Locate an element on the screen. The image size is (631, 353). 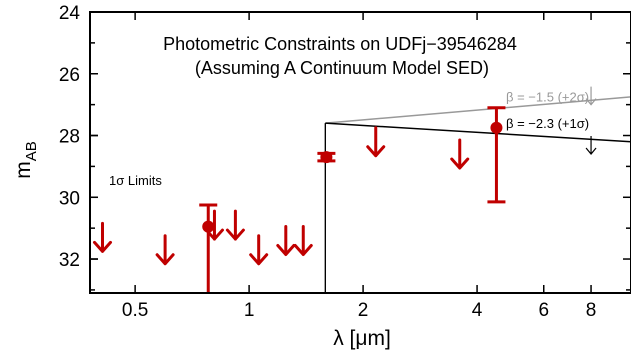
y-tick-label: 28 is located at coordinates (69, 137).